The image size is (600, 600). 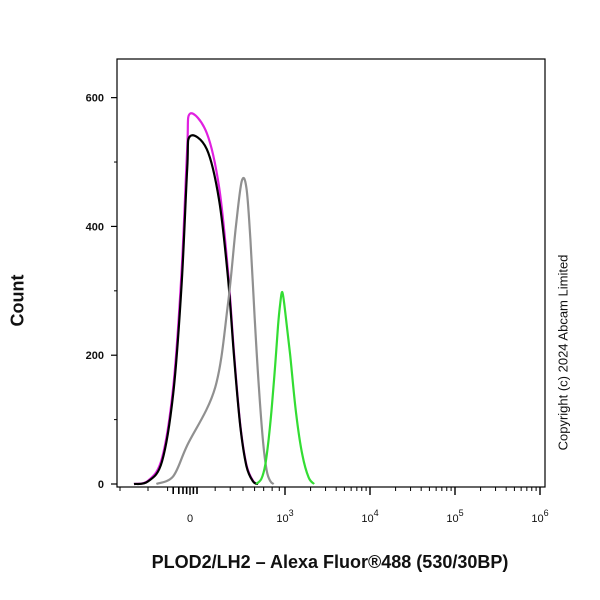 I want to click on x-tick-label: 10³, so click(x=284, y=516).